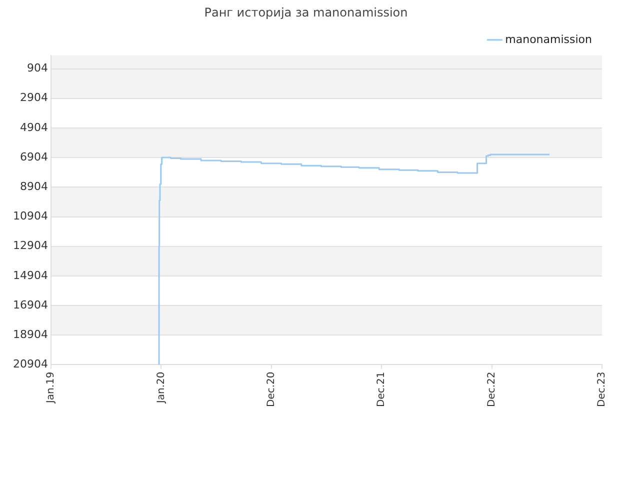  What do you see at coordinates (34, 127) in the screenshot?
I see `y-tick-label: 4904` at bounding box center [34, 127].